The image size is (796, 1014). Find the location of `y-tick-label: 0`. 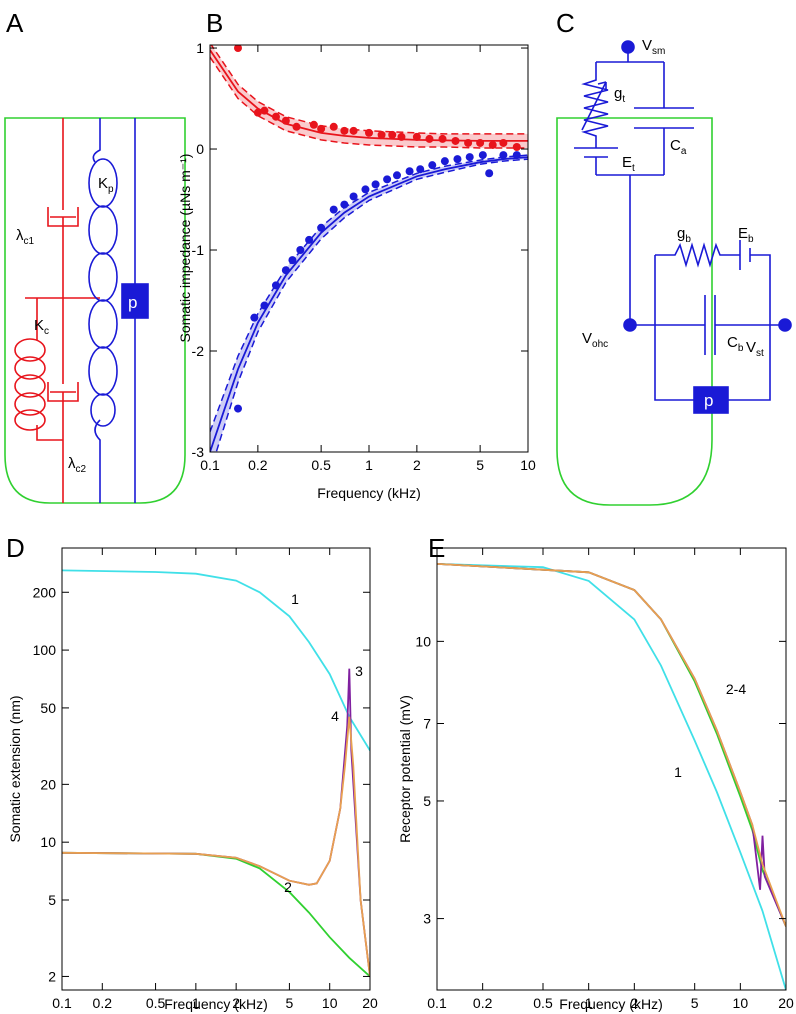

y-tick-label: 0 is located at coordinates (200, 149).